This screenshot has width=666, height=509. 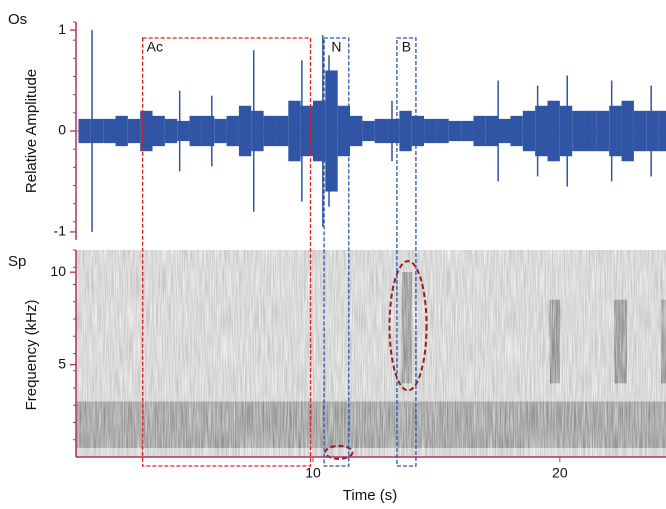 What do you see at coordinates (17, 19) in the screenshot?
I see `panel-label: Os` at bounding box center [17, 19].